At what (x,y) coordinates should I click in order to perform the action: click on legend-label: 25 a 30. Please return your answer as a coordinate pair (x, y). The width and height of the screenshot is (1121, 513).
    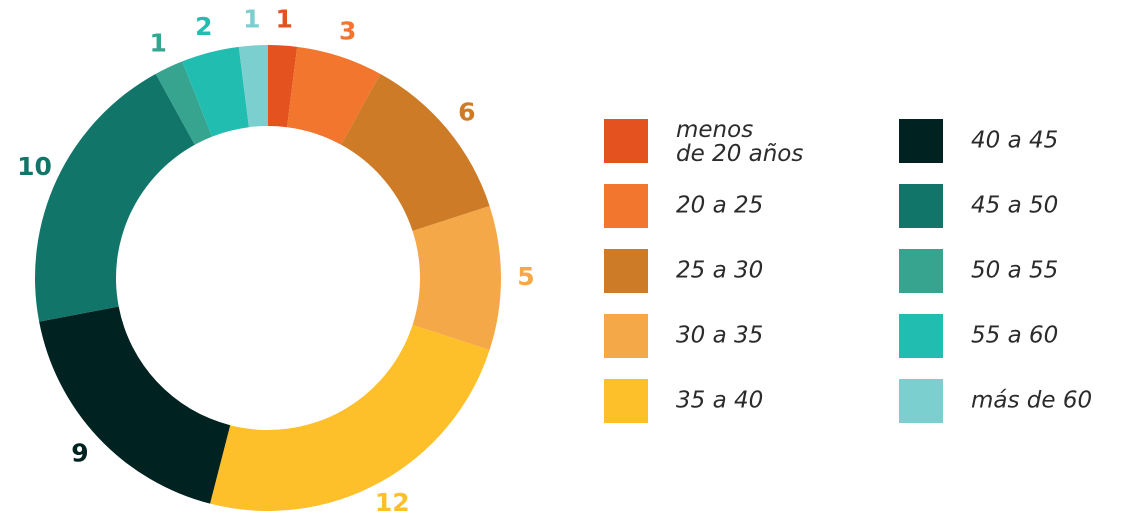
    Looking at the image, I should click on (719, 271).